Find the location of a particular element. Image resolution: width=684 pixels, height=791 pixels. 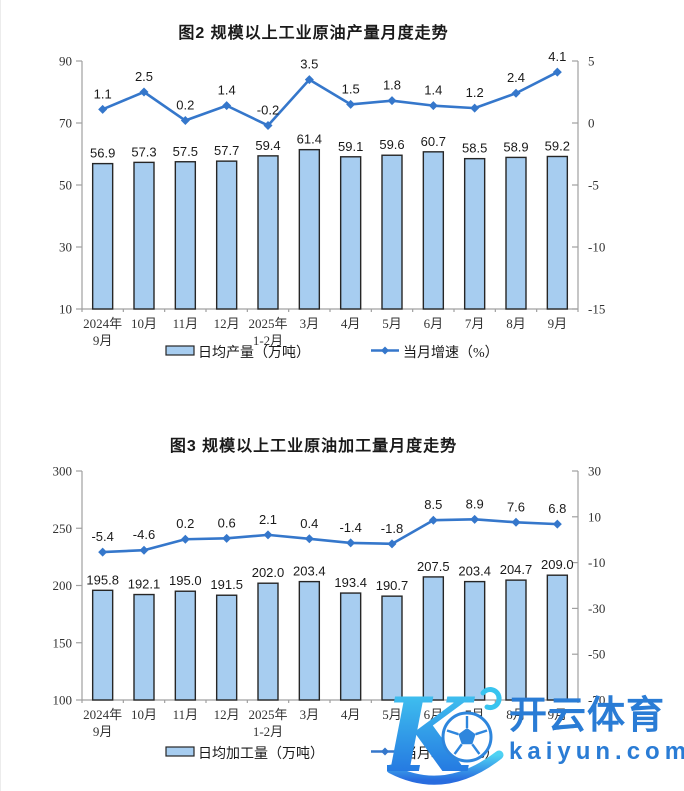

x-category-label: 3月 is located at coordinates (310, 323).